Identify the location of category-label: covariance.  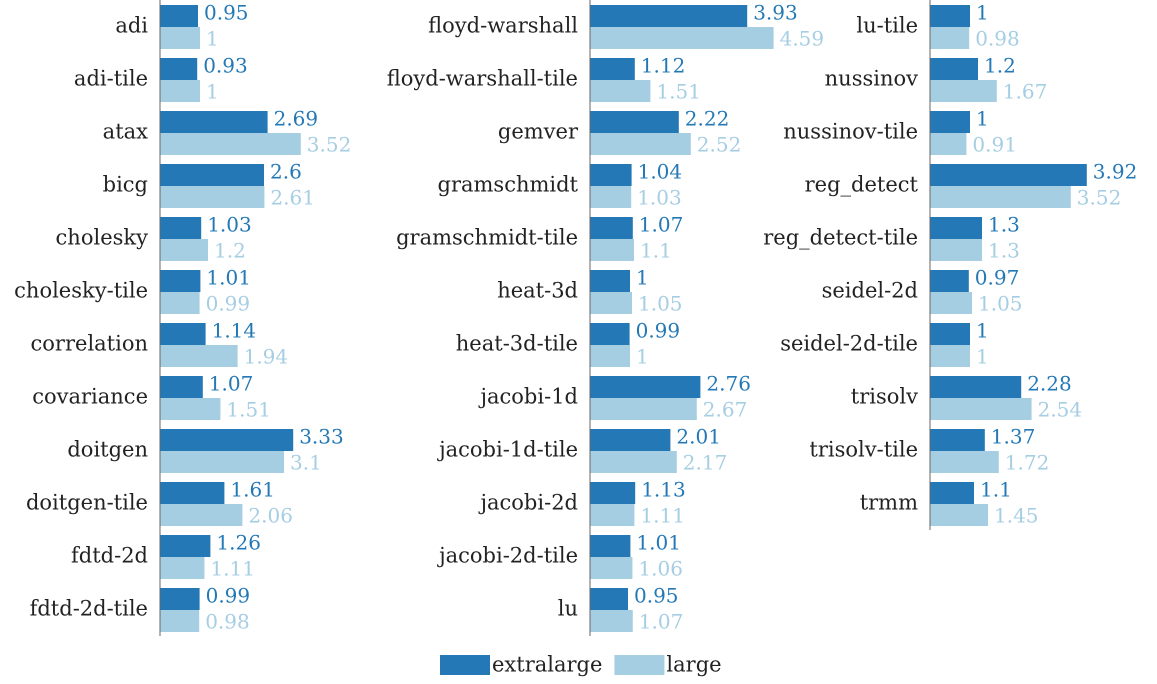
(90, 397).